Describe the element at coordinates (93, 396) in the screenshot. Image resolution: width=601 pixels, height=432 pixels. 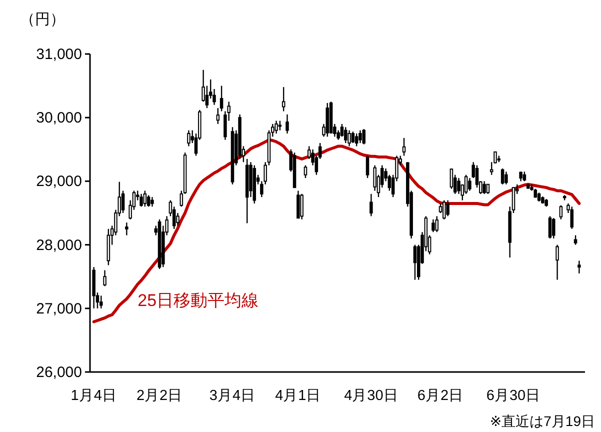
I see `x-tick-label: 1月4日` at that location.